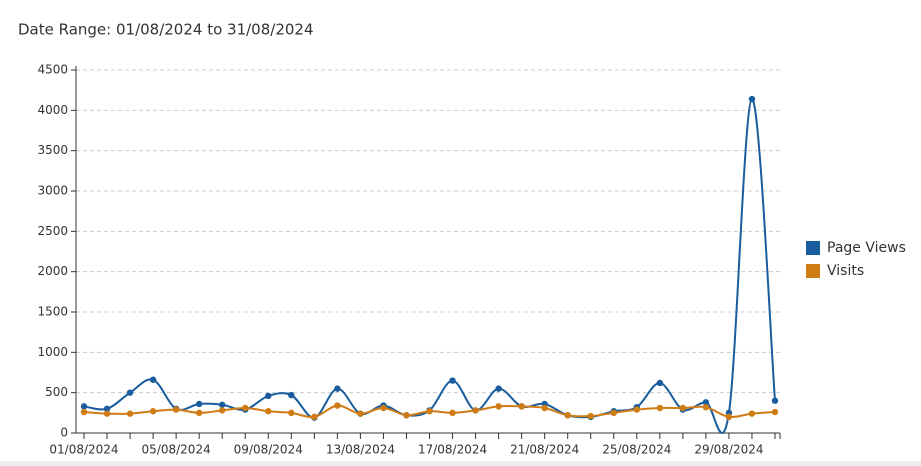 The image size is (921, 466). I want to click on y-tick-label: 4500, so click(52, 70).